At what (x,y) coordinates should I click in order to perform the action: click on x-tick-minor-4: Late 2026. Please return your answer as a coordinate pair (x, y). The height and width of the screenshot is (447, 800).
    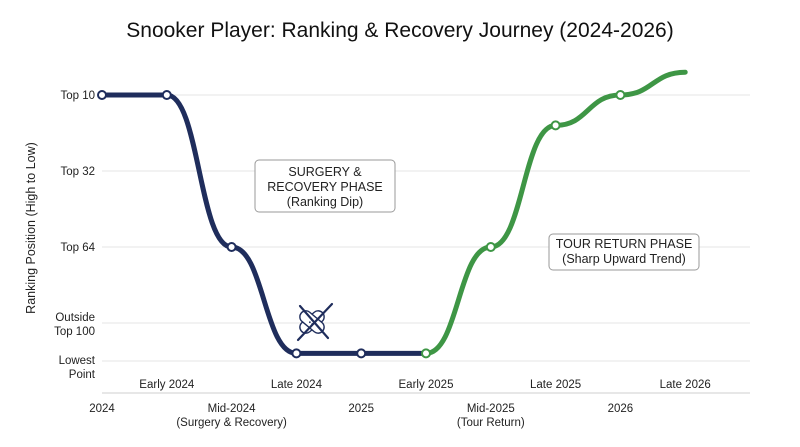
    Looking at the image, I should click on (685, 385).